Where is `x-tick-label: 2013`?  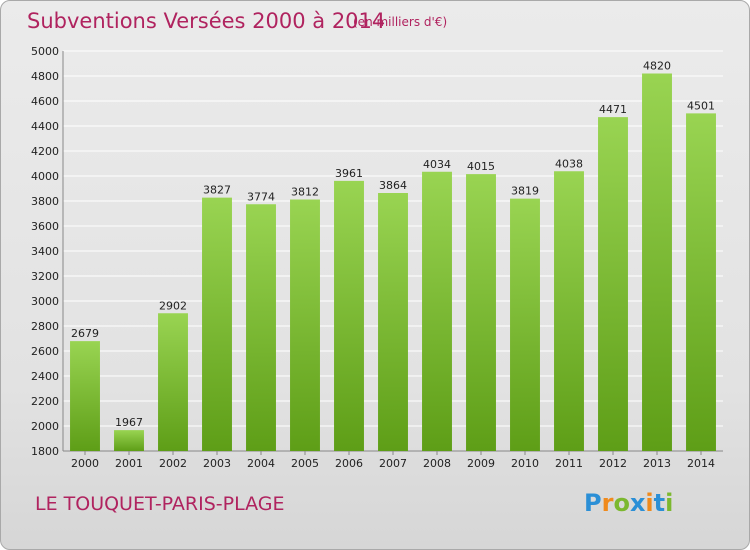 x-tick-label: 2013 is located at coordinates (657, 463).